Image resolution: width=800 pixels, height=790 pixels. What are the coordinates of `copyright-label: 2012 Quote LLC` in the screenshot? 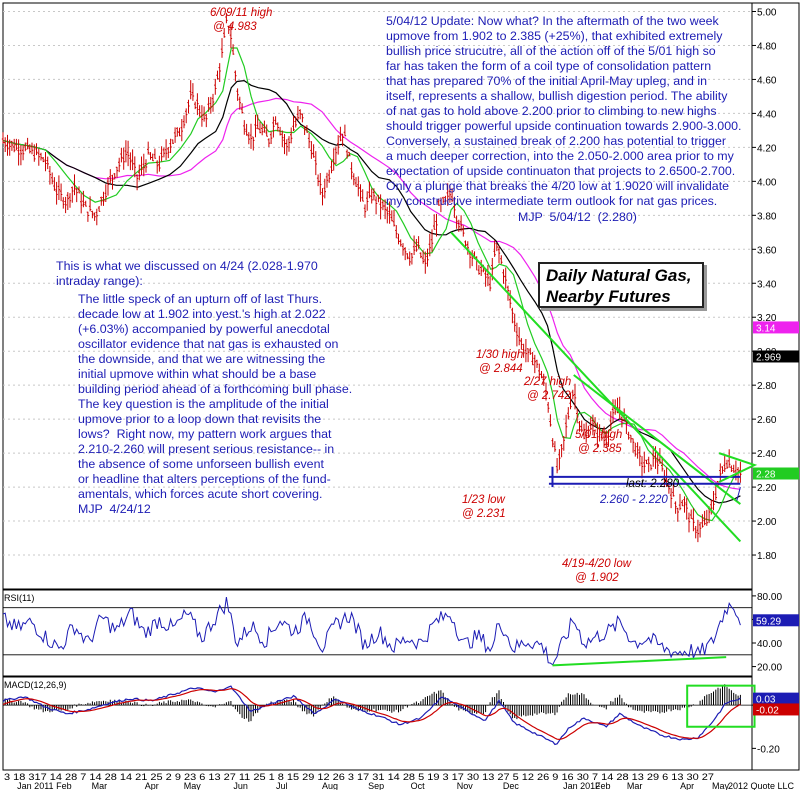 It's located at (761, 785).